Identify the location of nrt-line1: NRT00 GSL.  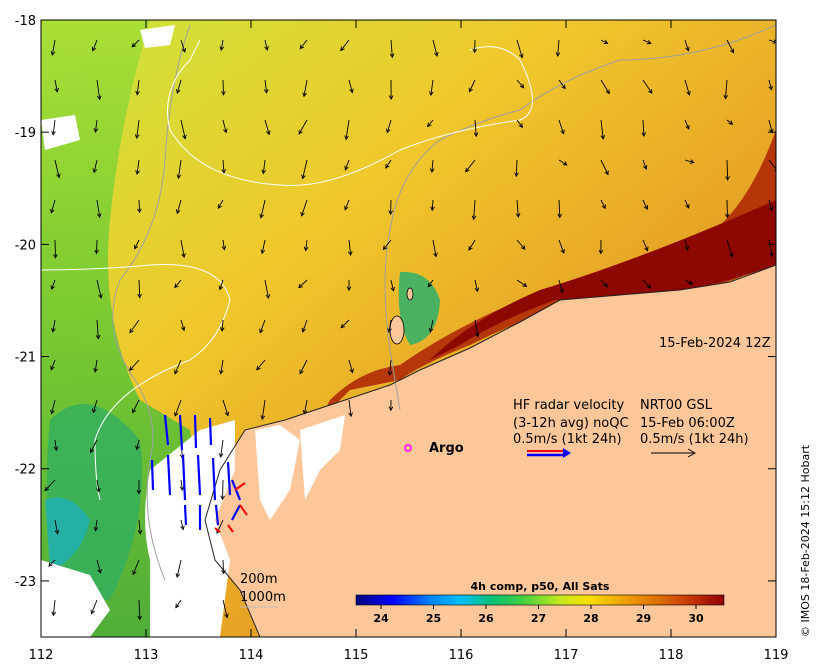
(676, 405).